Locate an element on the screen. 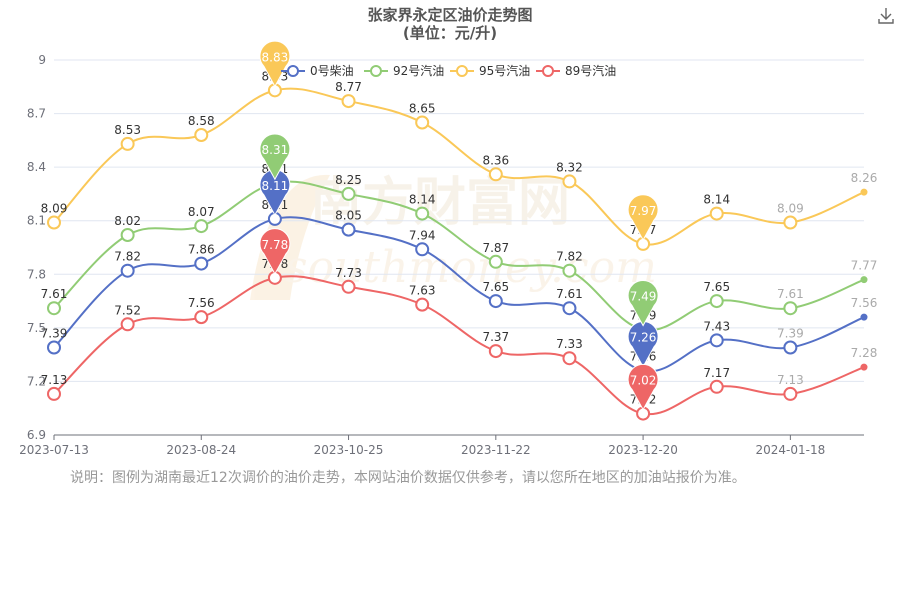 The width and height of the screenshot is (900, 600). data-label: 8.36 is located at coordinates (495, 160).